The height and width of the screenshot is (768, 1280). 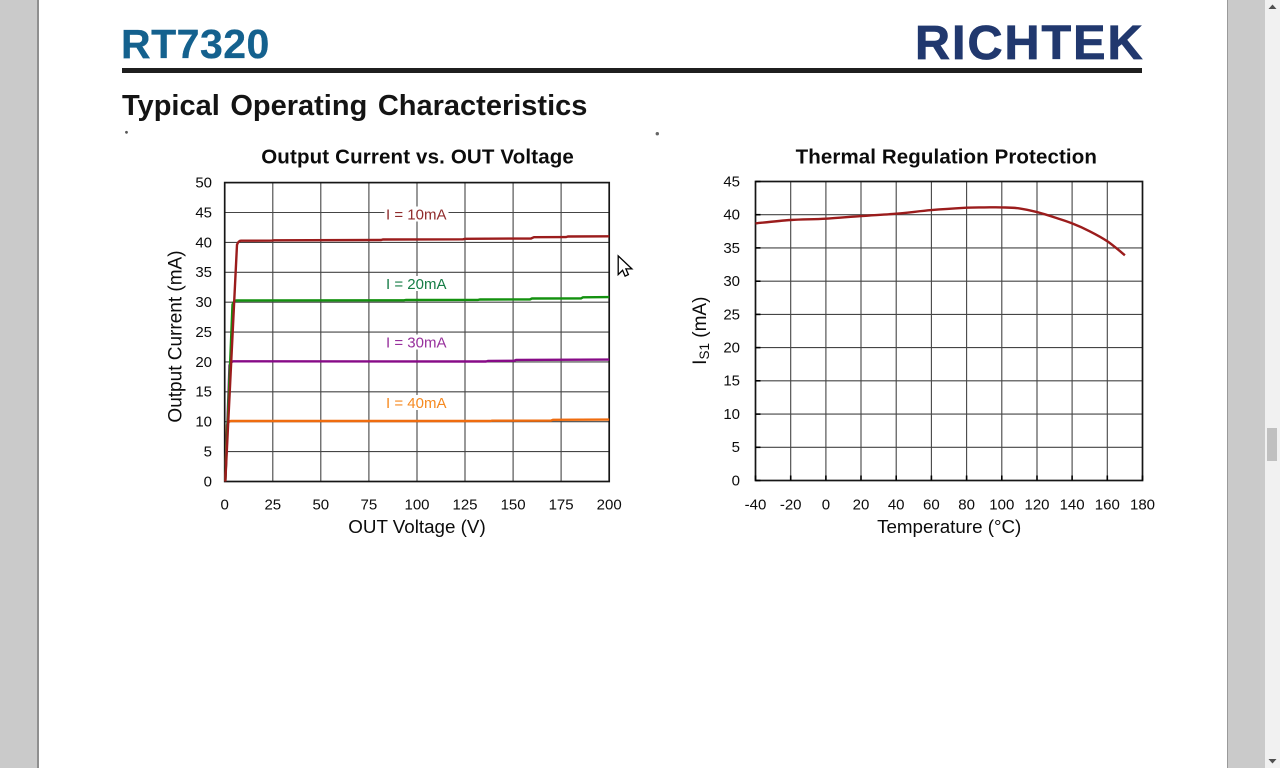 I want to click on svg-text: OUT Voltage (V), so click(x=416, y=526).